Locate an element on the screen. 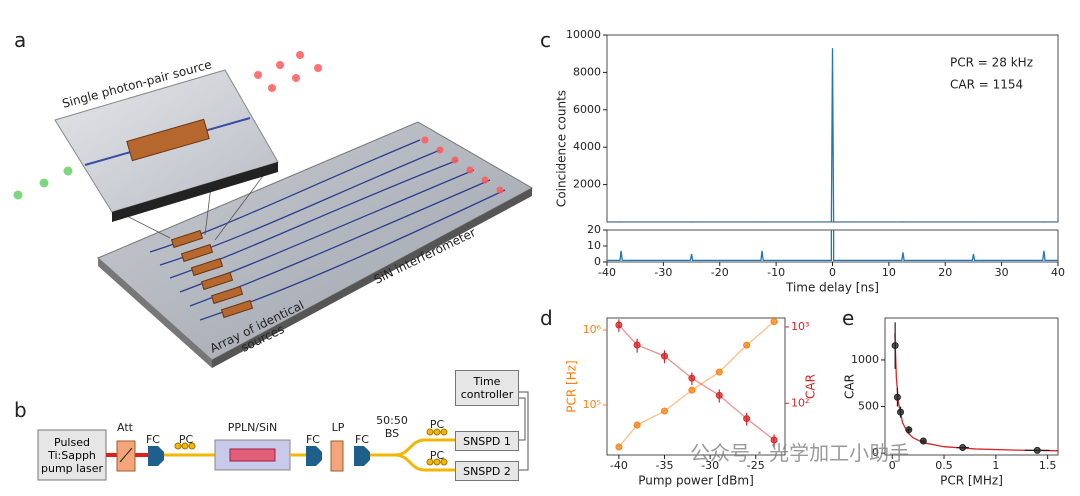 This screenshot has height=496, width=1080. y-tick-label: 8000 is located at coordinates (587, 71).